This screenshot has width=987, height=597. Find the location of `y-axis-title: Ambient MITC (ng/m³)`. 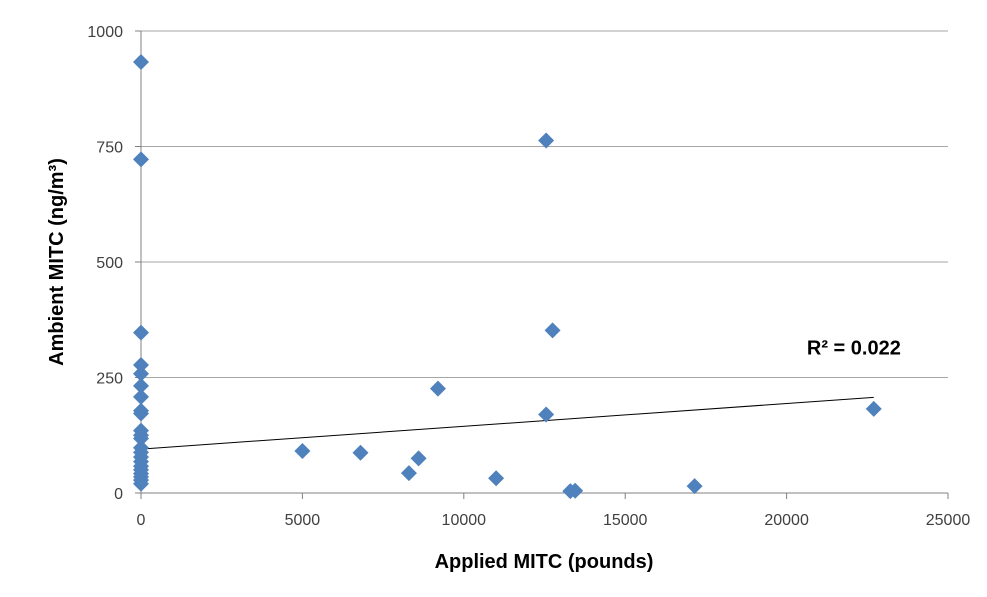

y-axis-title: Ambient MITC (ng/m³) is located at coordinates (57, 262).